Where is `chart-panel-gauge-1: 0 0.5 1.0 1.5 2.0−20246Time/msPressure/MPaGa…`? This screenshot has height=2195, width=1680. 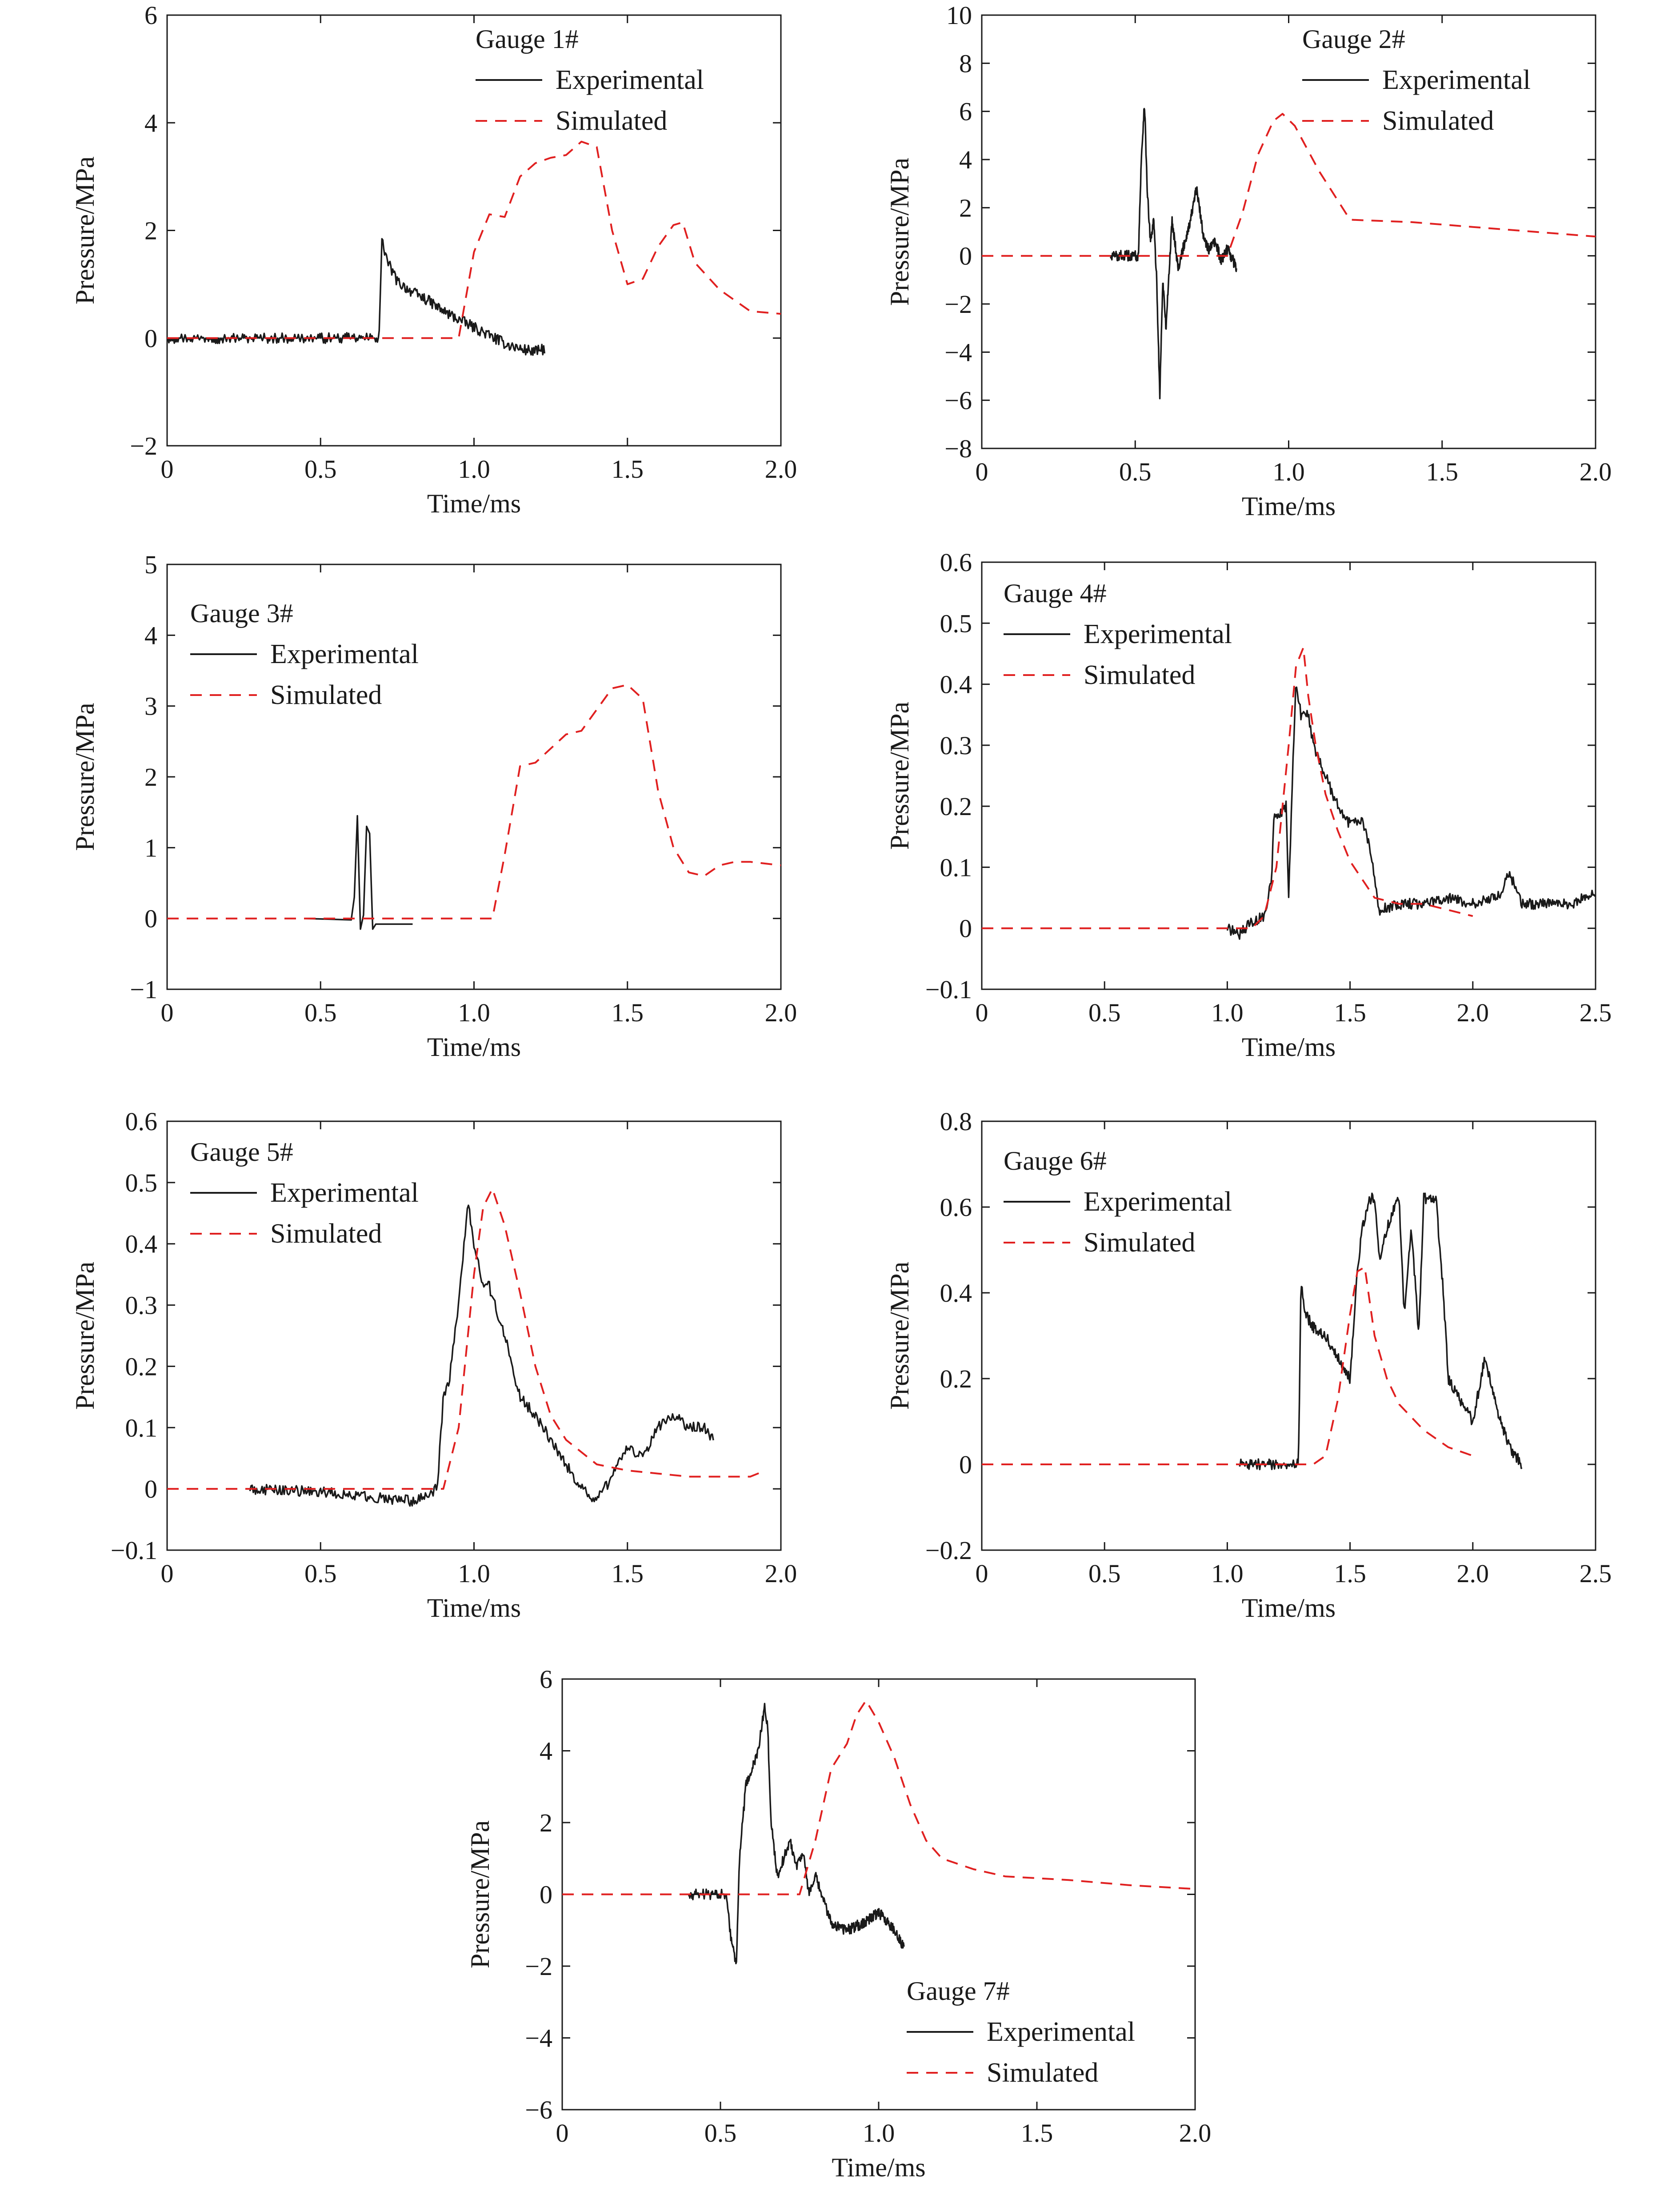 chart-panel-gauge-1: 0 0.5 1.0 1.5 2.0−20246Time/msPressure/MPaGa… is located at coordinates (433, 259).